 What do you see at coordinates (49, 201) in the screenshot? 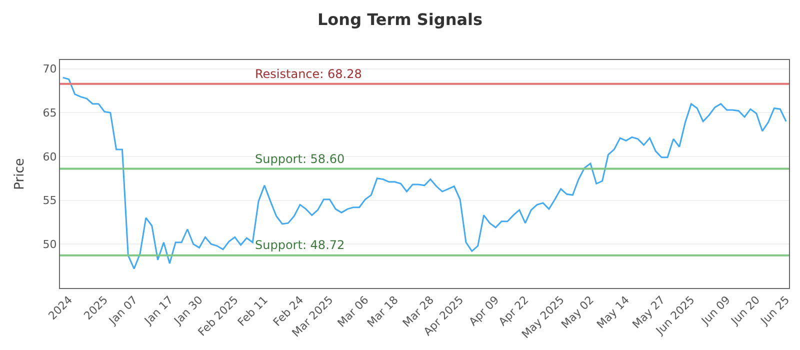
I see `y-tick-label: 55` at bounding box center [49, 201].